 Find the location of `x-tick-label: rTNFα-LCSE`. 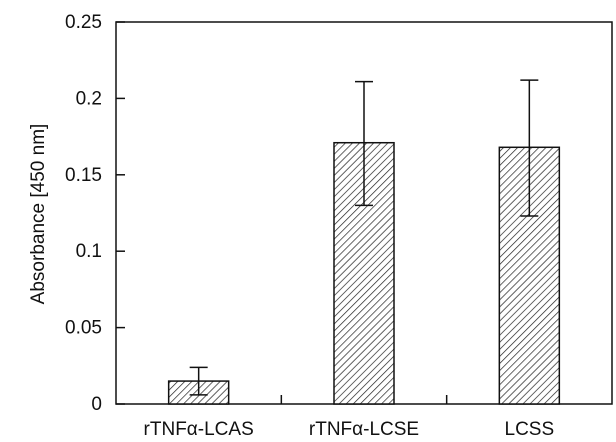

x-tick-label: rTNFα-LCSE is located at coordinates (364, 429).